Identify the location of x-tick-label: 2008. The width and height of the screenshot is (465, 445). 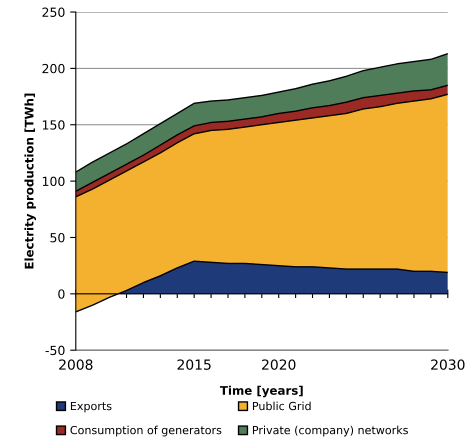
(76, 364).